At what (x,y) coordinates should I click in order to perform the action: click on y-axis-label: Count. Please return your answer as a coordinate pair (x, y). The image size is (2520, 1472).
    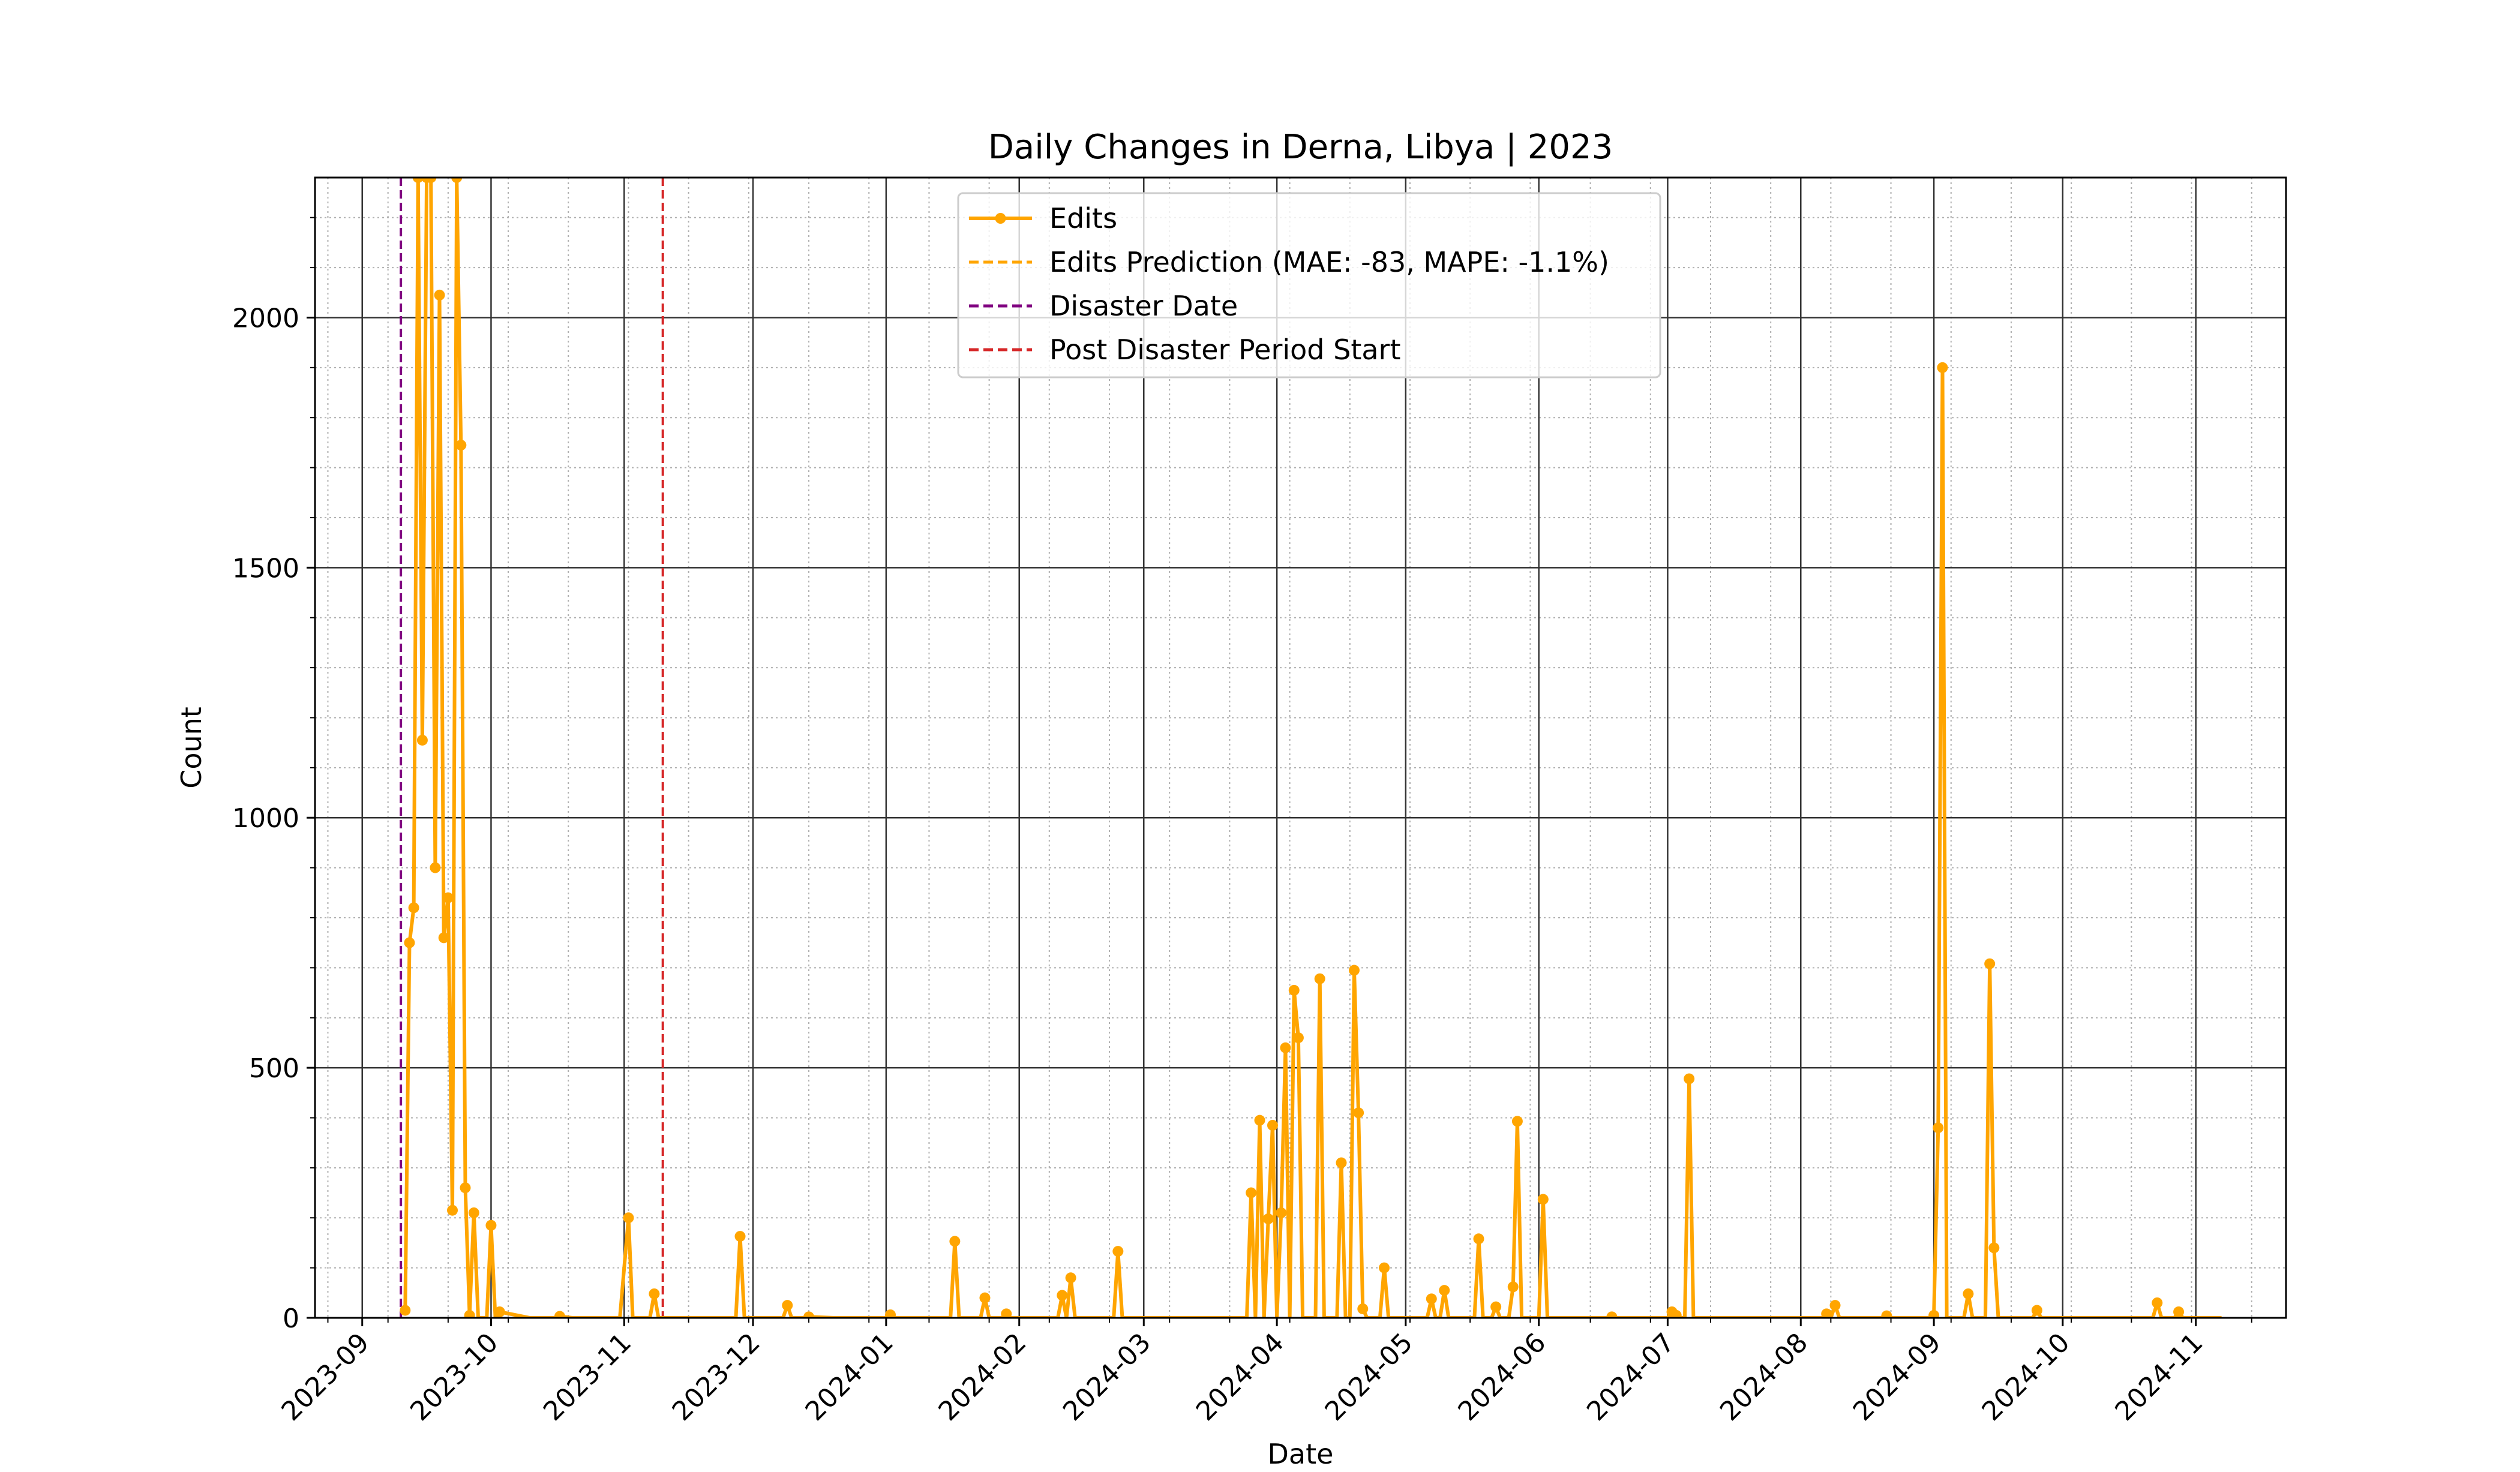
    Looking at the image, I should click on (191, 748).